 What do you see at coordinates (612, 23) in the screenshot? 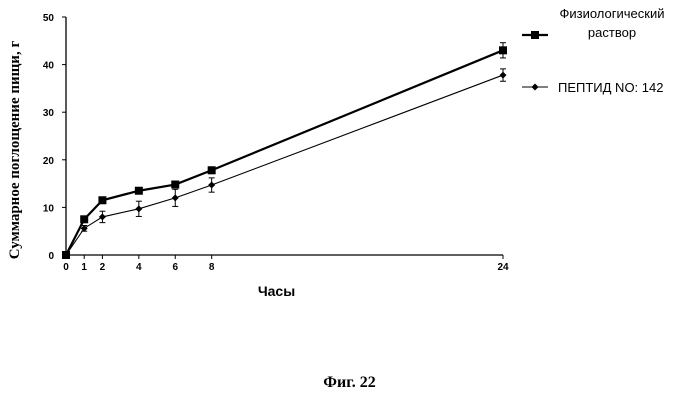
I see `legend-label: Физиологическийраствор` at bounding box center [612, 23].